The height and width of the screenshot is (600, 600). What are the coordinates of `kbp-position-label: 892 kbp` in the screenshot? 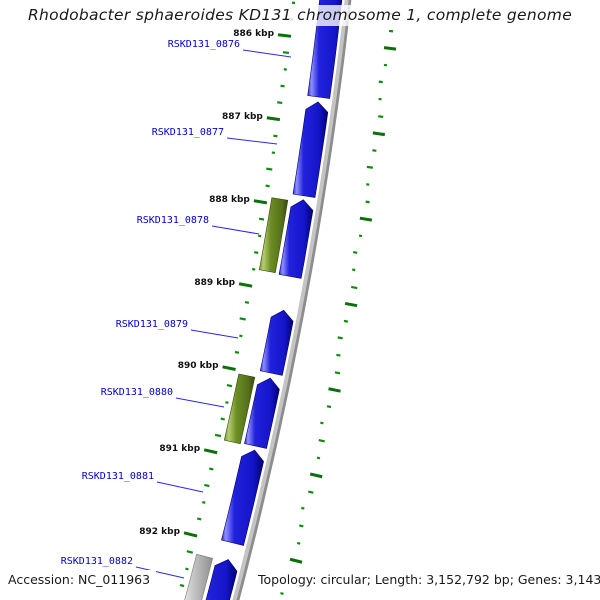 It's located at (160, 531).